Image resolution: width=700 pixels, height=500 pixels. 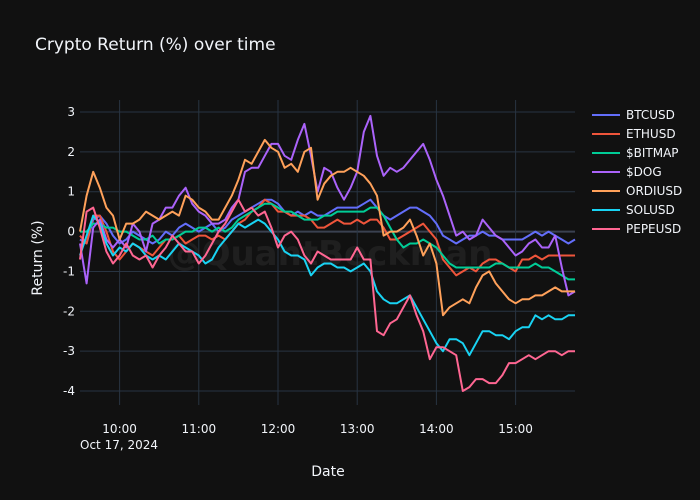 What do you see at coordinates (644, 172) in the screenshot?
I see `legend-label: $DOG` at bounding box center [644, 172].